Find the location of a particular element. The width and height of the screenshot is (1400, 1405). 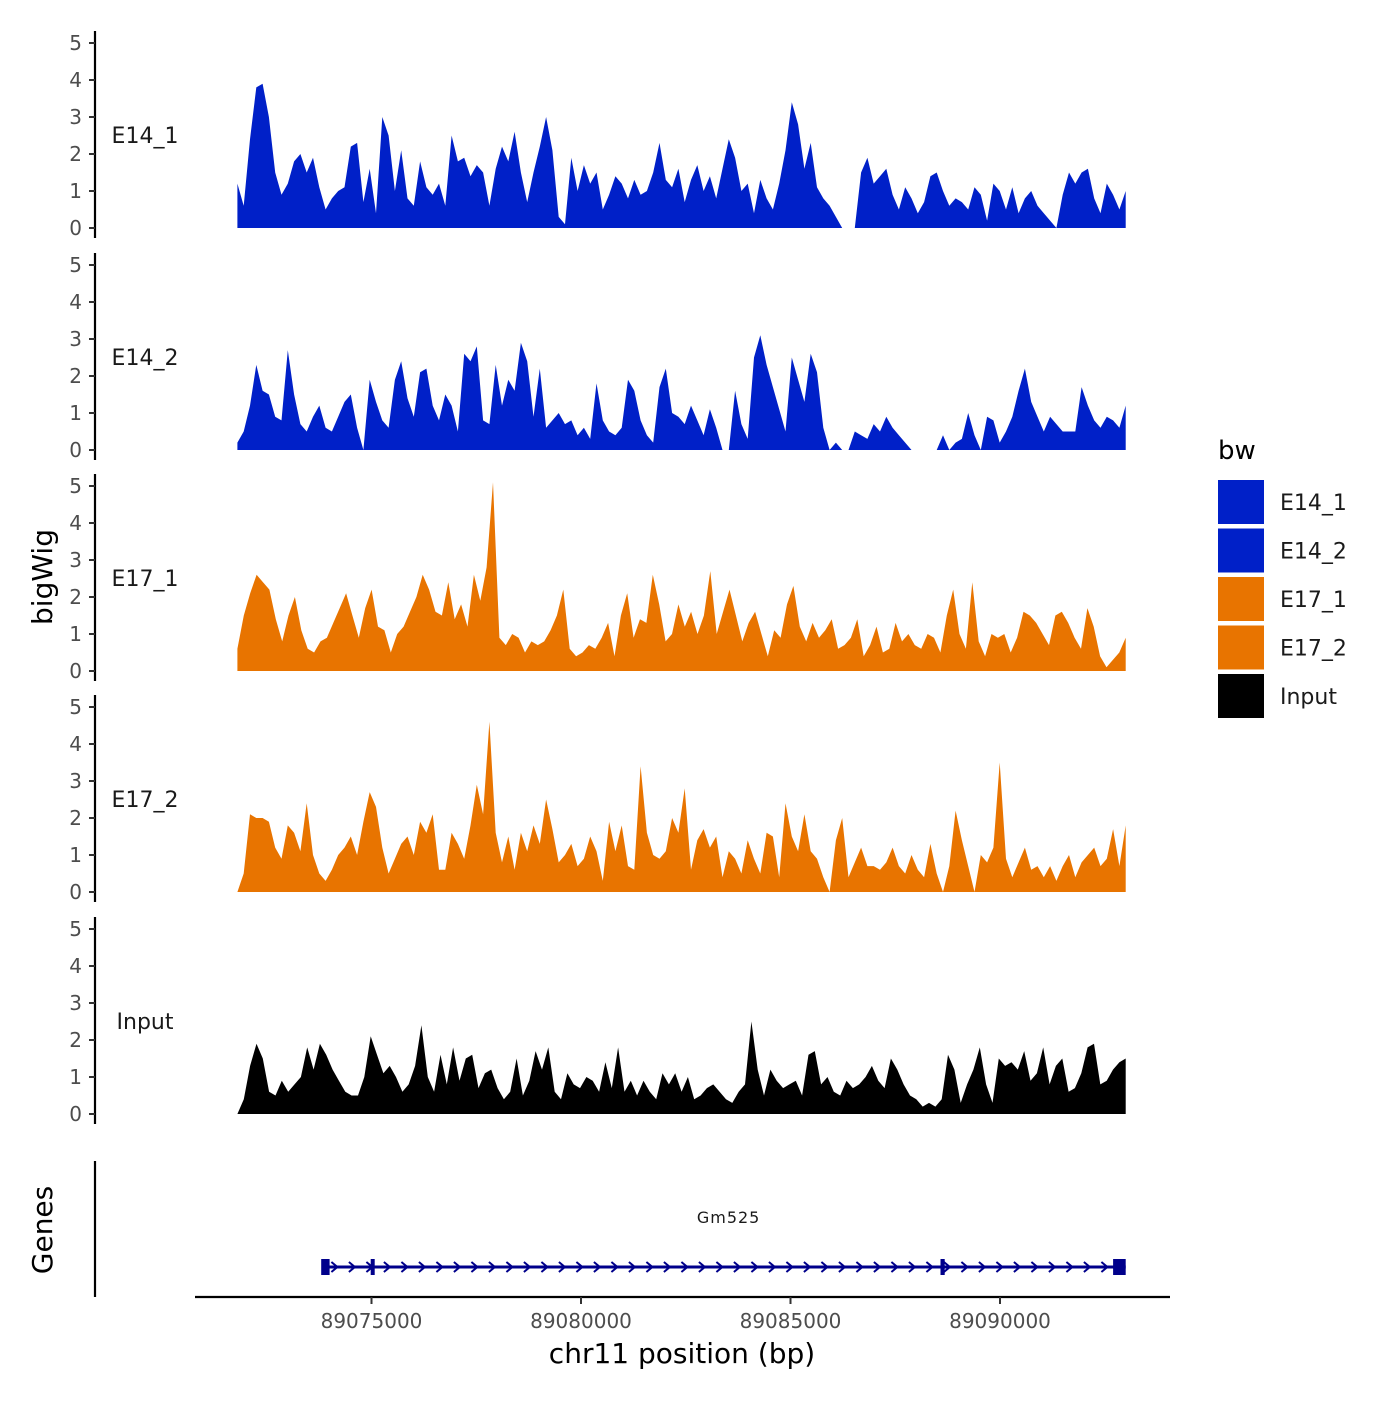

genes-panel: Gm525 is located at coordinates (609, 1229).